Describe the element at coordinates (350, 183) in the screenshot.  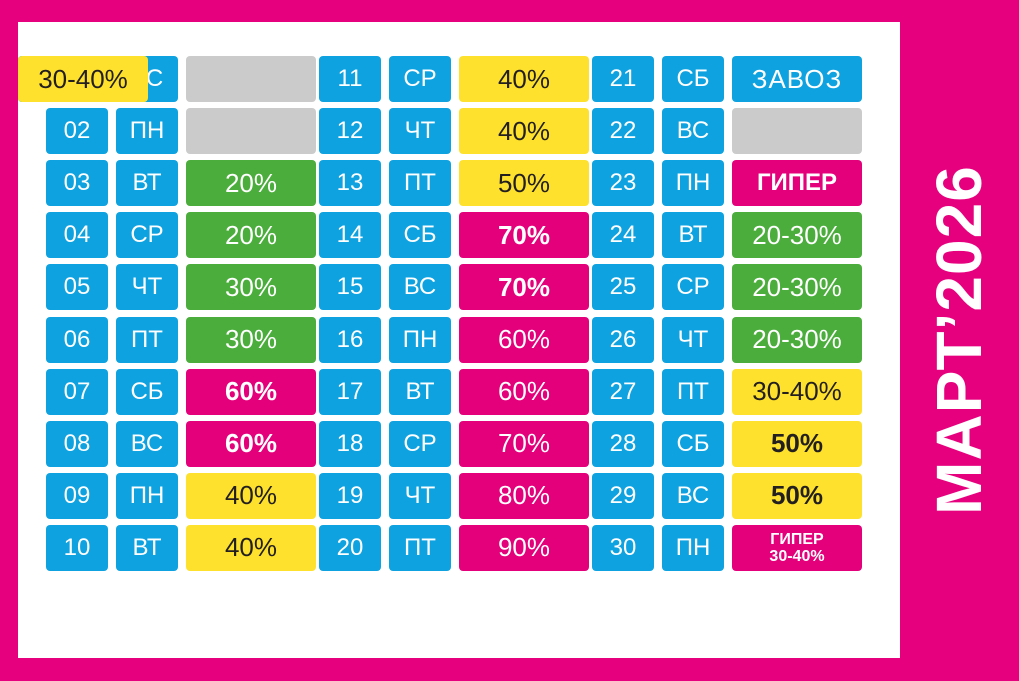
I see `day-number: 13` at that location.